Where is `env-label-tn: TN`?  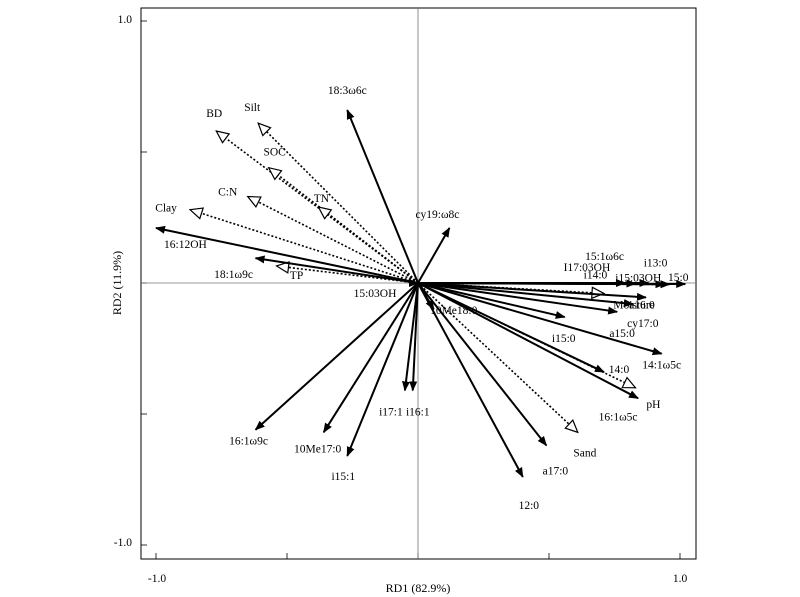
env-label-tn: TN is located at coordinates (322, 199).